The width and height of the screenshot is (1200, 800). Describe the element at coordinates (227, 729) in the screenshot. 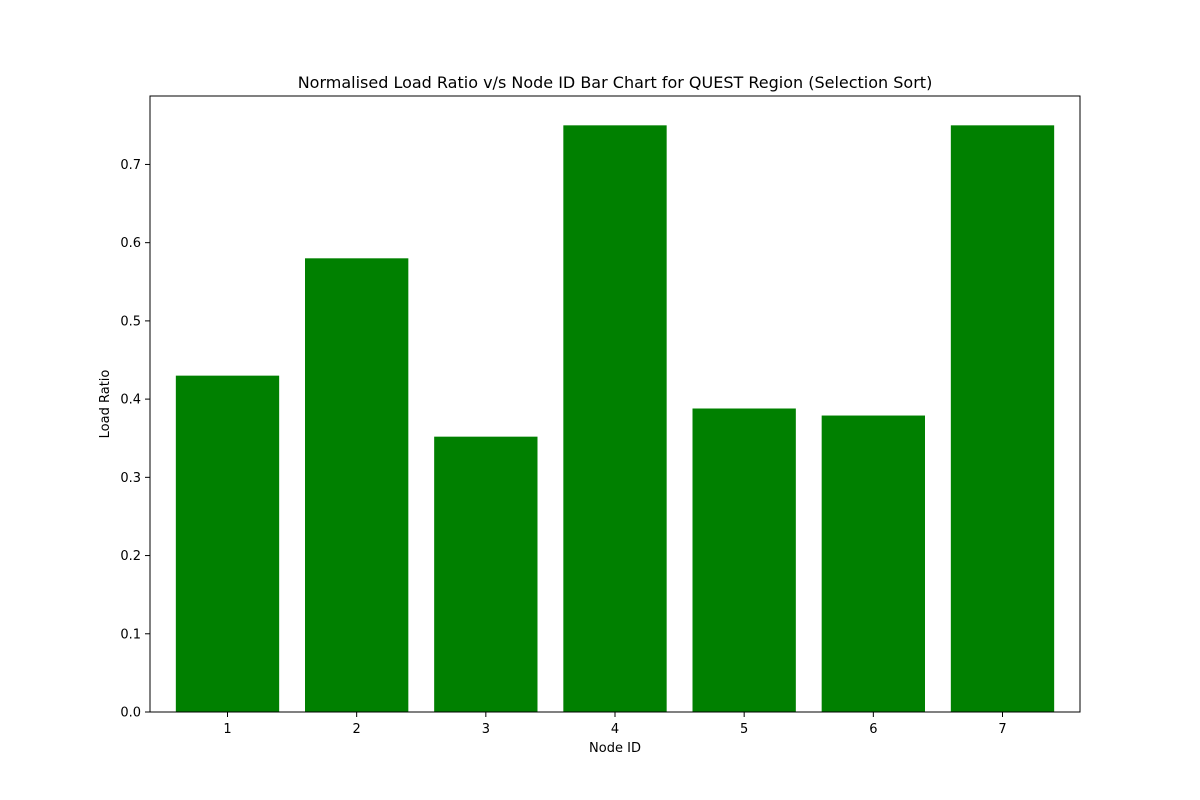

I see `x-tick-label: 1` at that location.